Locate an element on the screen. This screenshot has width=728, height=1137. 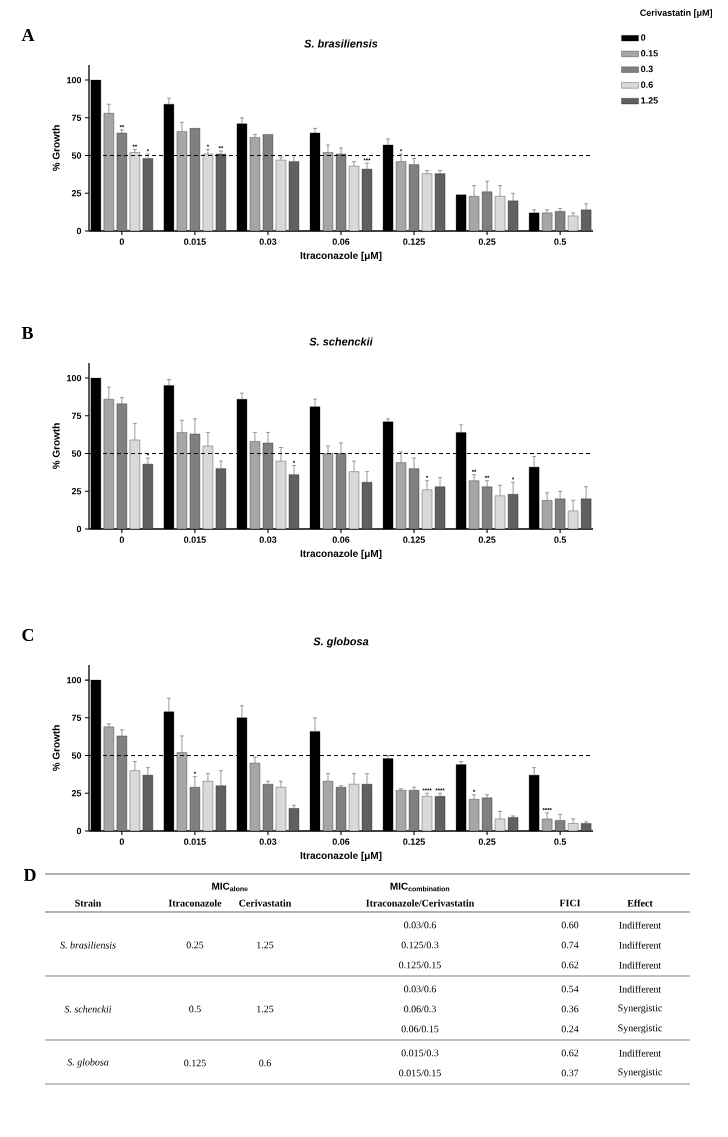
category-label: Itraconazole is located at coordinates (195, 903).